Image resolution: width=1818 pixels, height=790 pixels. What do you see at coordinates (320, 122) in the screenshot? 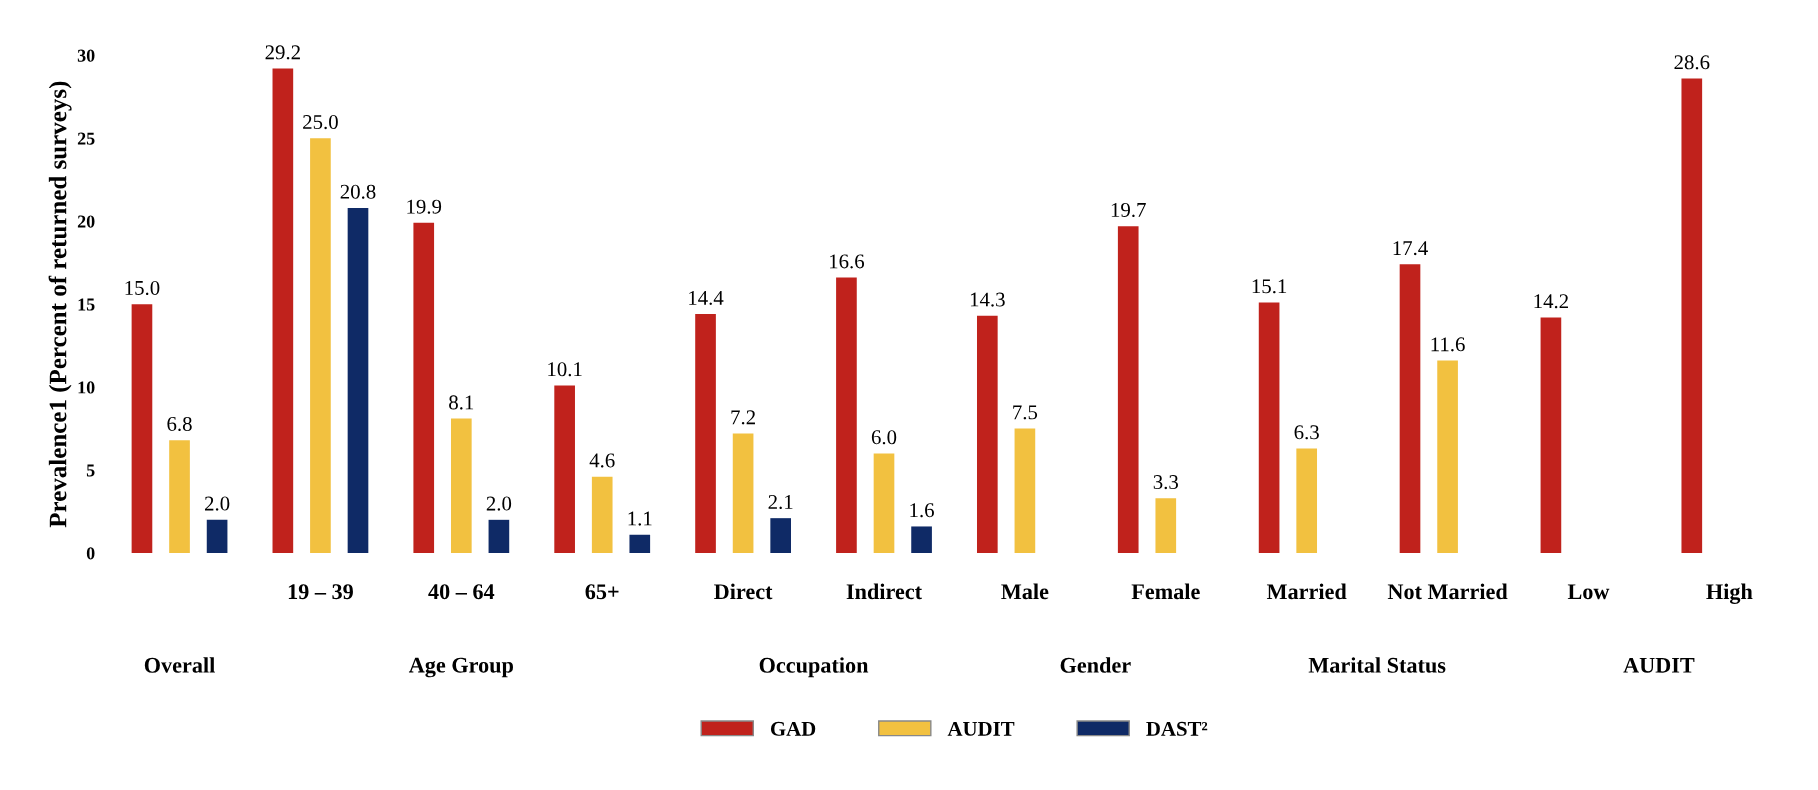
I see `data-label: 25.0` at bounding box center [320, 122].